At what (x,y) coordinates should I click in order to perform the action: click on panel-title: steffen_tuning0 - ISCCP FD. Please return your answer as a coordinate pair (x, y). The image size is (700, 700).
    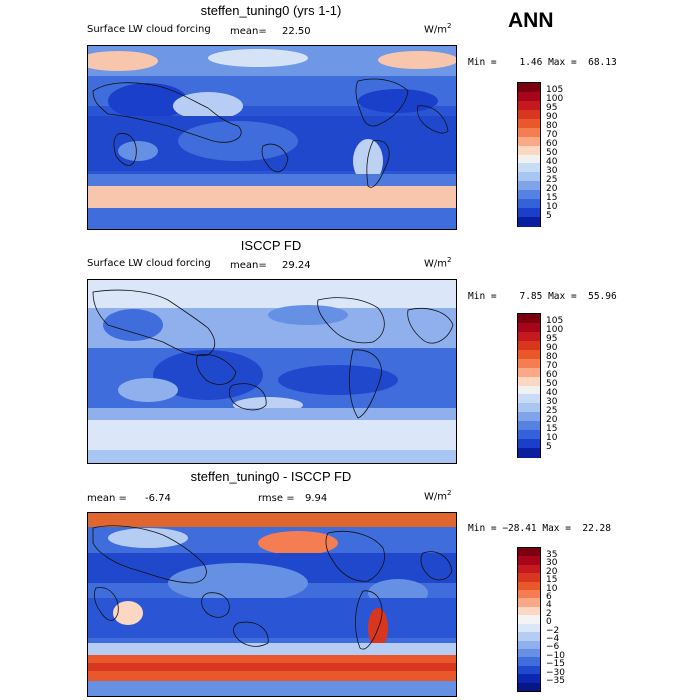
    Looking at the image, I should click on (271, 476).